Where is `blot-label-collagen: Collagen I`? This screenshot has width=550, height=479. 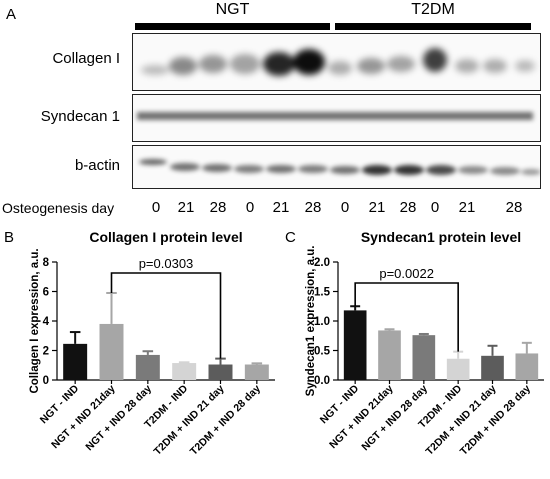 blot-label-collagen: Collagen I is located at coordinates (86, 58).